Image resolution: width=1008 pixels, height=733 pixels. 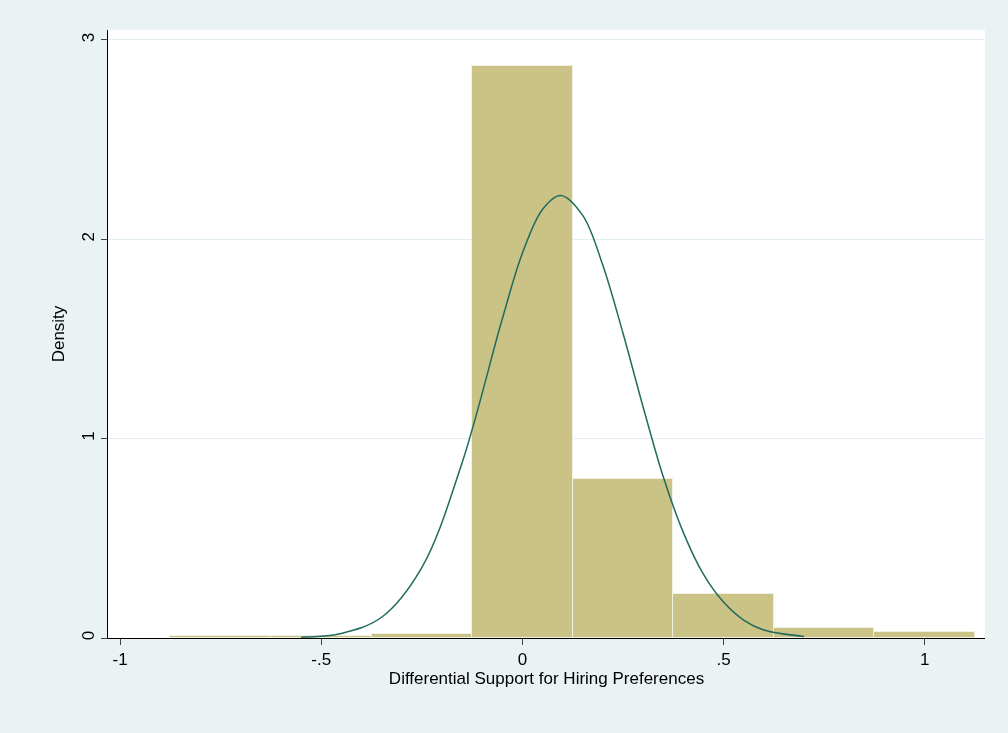 I want to click on y-tick-label: 0, so click(x=89, y=635).